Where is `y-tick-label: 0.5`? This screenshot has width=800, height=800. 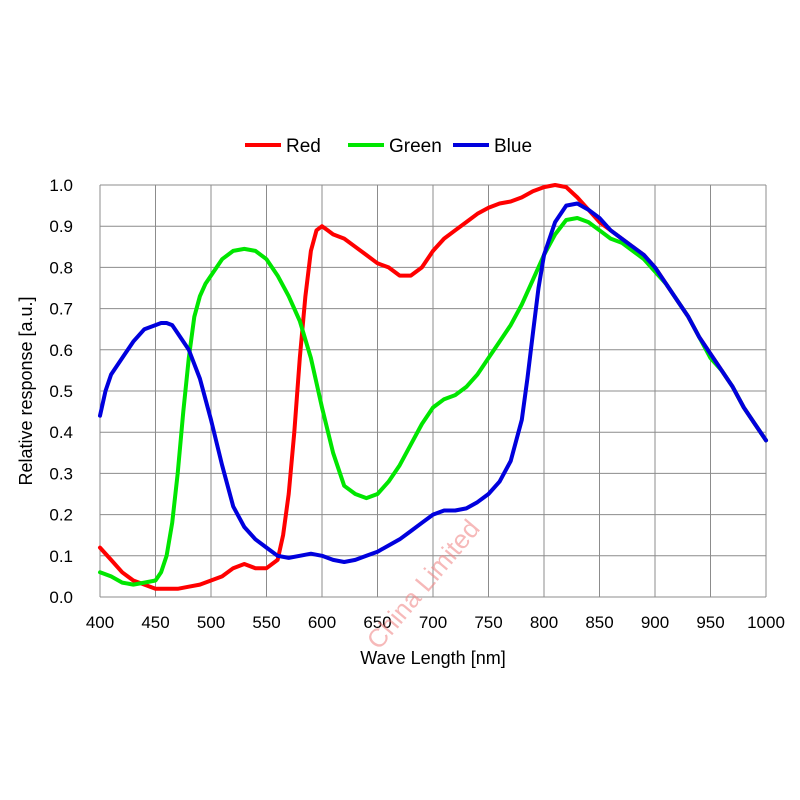 y-tick-label: 0.5 is located at coordinates (61, 391).